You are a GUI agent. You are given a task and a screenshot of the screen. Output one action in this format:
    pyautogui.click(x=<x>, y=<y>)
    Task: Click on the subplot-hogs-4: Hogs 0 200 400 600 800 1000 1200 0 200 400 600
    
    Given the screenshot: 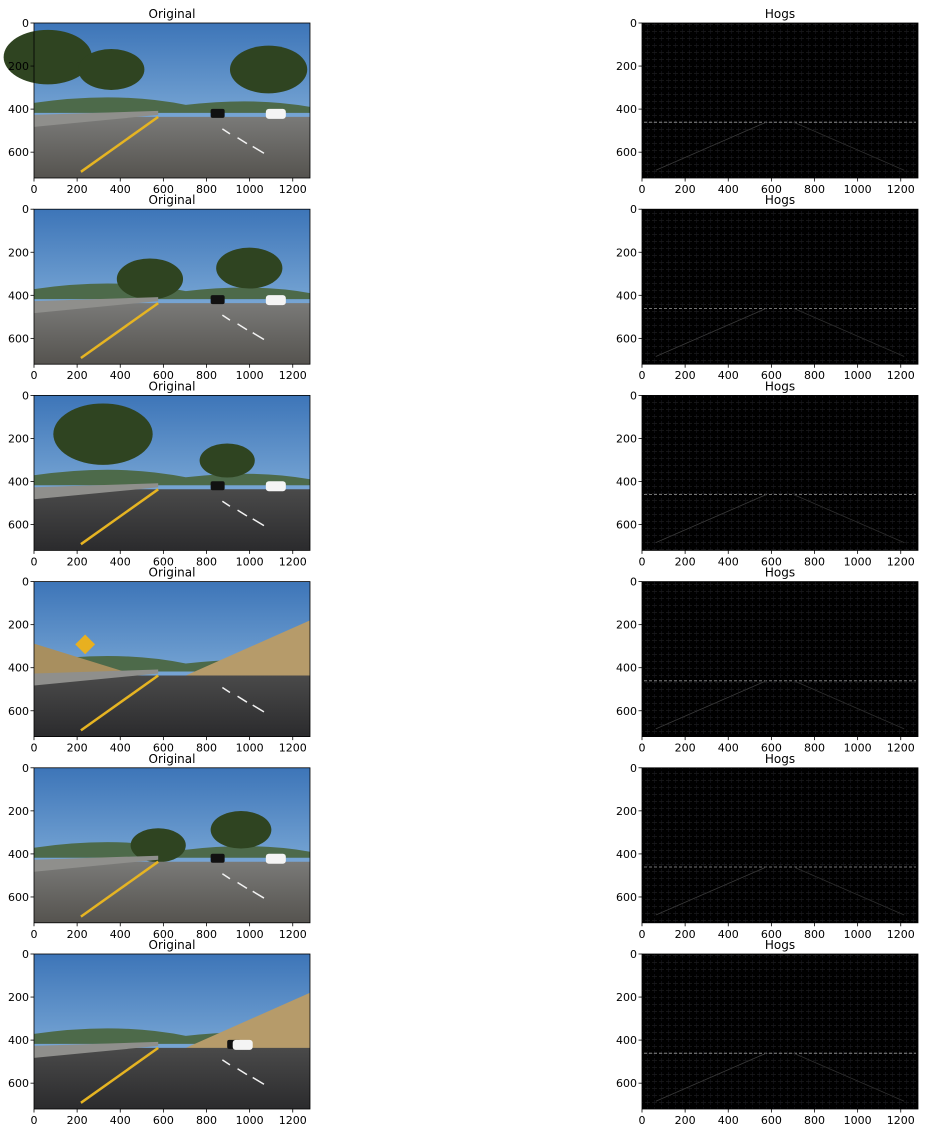 What is the action you would take?
    pyautogui.click(x=767, y=846)
    